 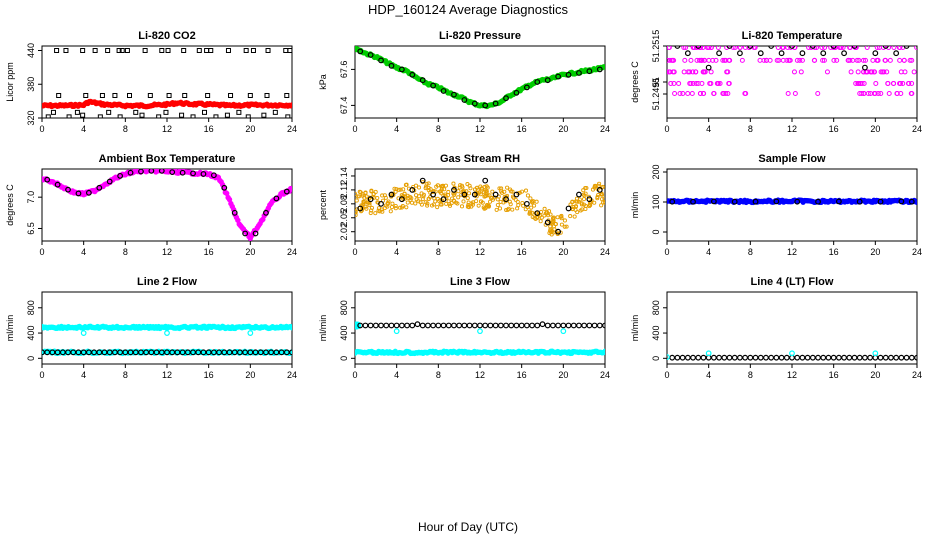 I want to click on plot-area, so click(x=480, y=339).